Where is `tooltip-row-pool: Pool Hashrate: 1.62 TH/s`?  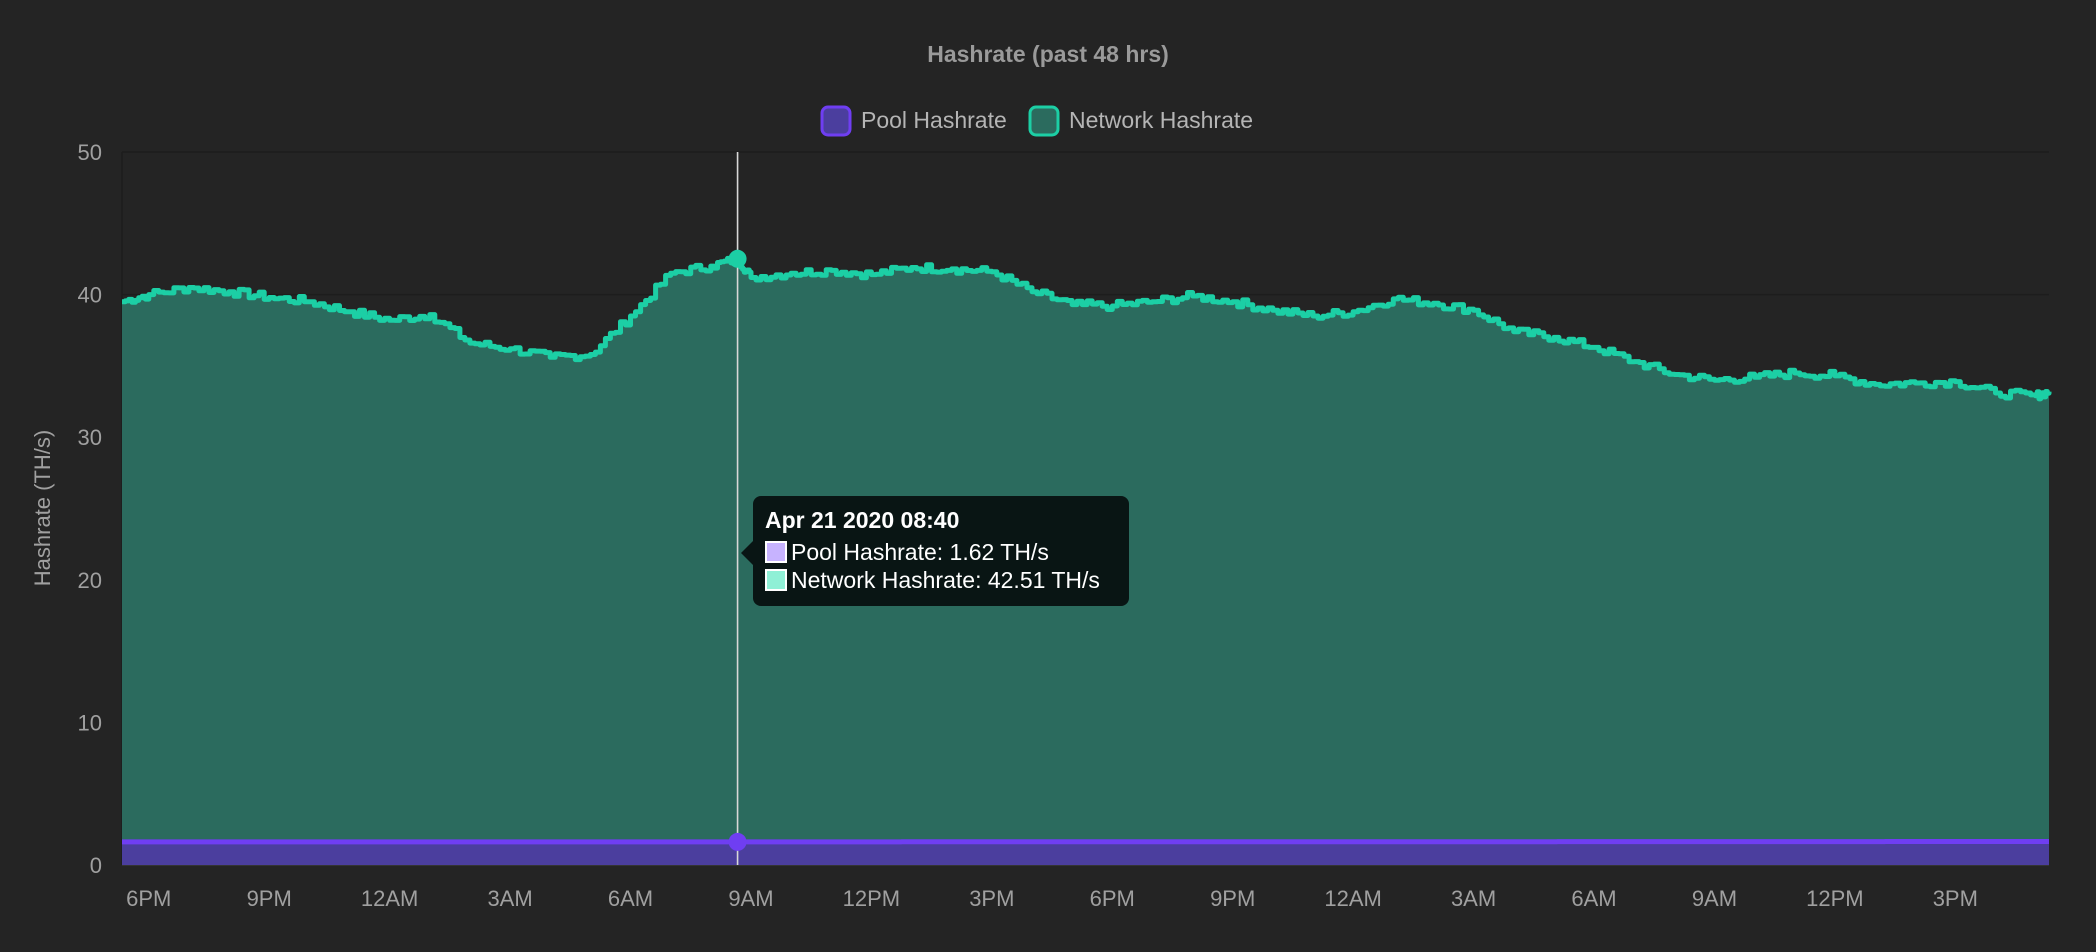
tooltip-row-pool: Pool Hashrate: 1.62 TH/s is located at coordinates (941, 552).